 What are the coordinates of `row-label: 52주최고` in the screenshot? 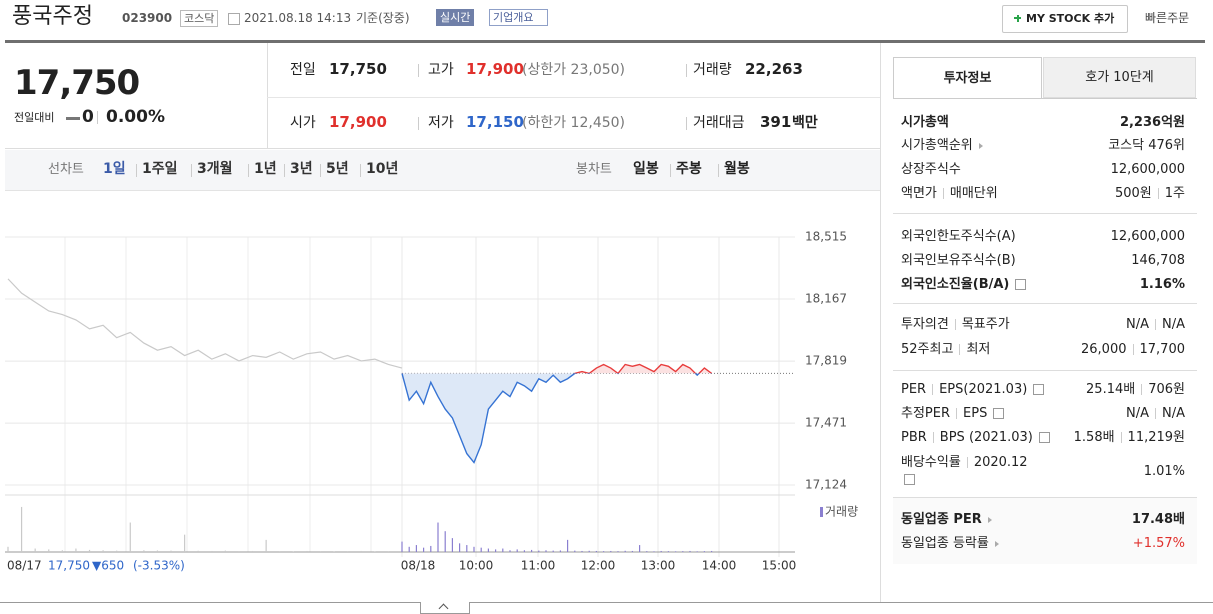 It's located at (927, 349).